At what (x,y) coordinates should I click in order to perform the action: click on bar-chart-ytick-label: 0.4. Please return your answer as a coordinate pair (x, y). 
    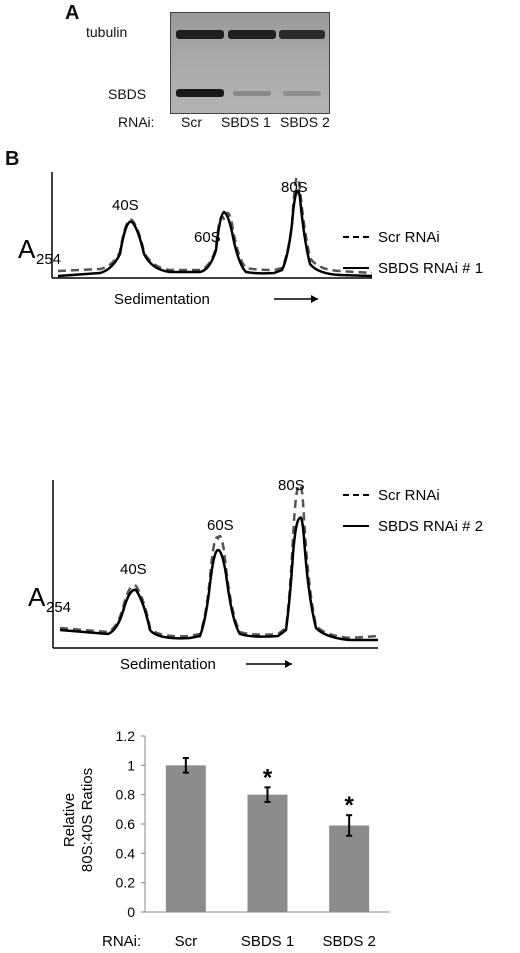
    Looking at the image, I should click on (126, 853).